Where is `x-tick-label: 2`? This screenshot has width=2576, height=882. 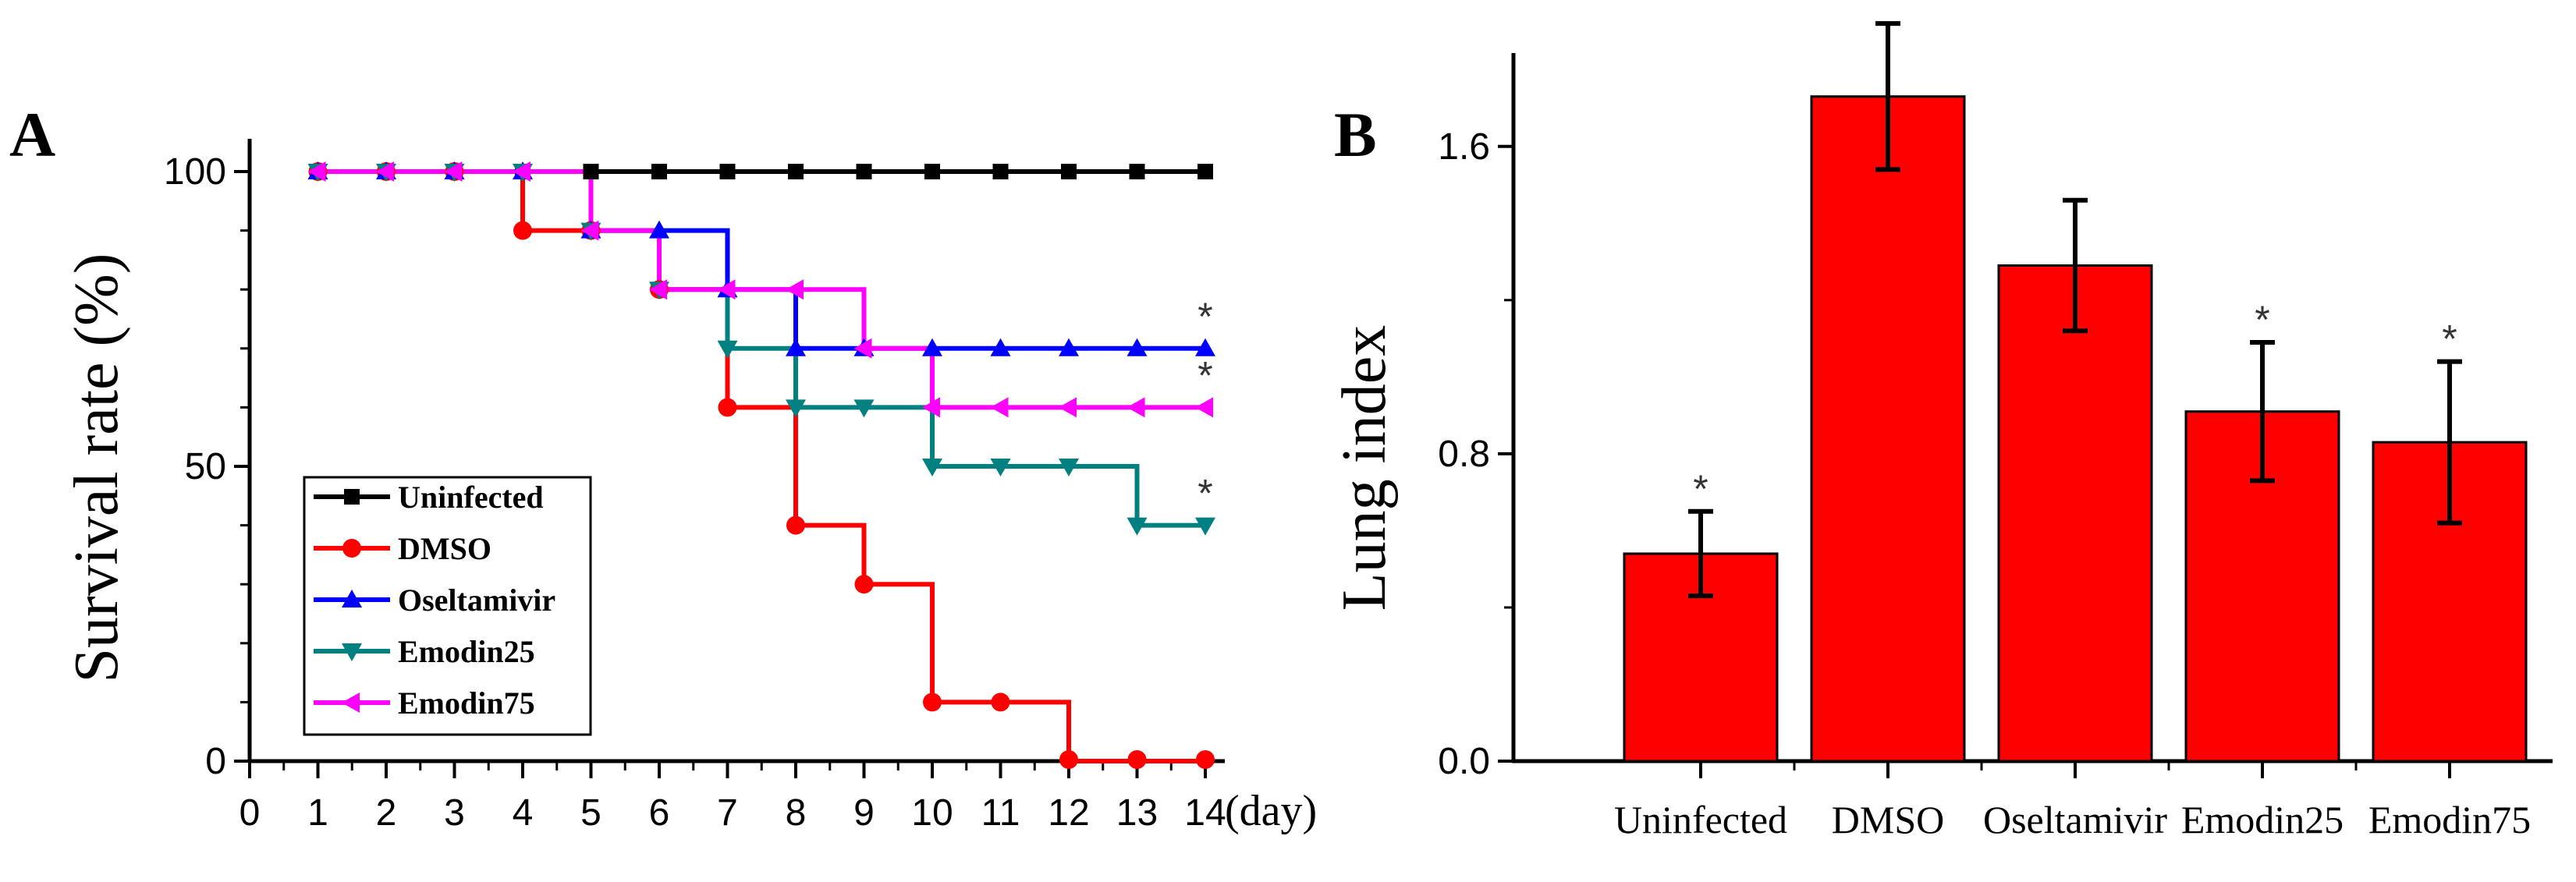
x-tick-label: 2 is located at coordinates (386, 813).